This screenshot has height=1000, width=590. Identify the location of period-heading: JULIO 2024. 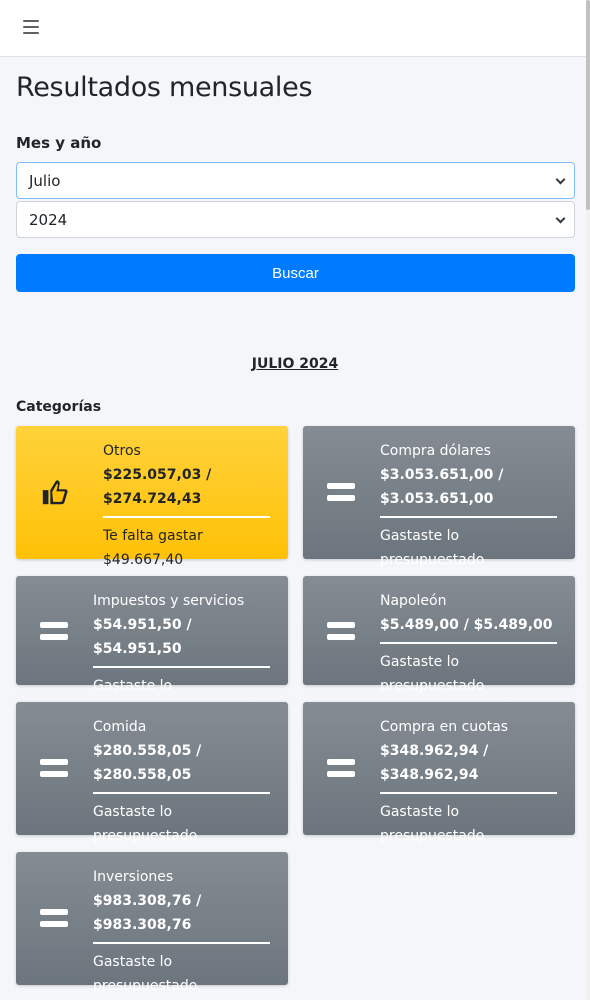
(295, 364).